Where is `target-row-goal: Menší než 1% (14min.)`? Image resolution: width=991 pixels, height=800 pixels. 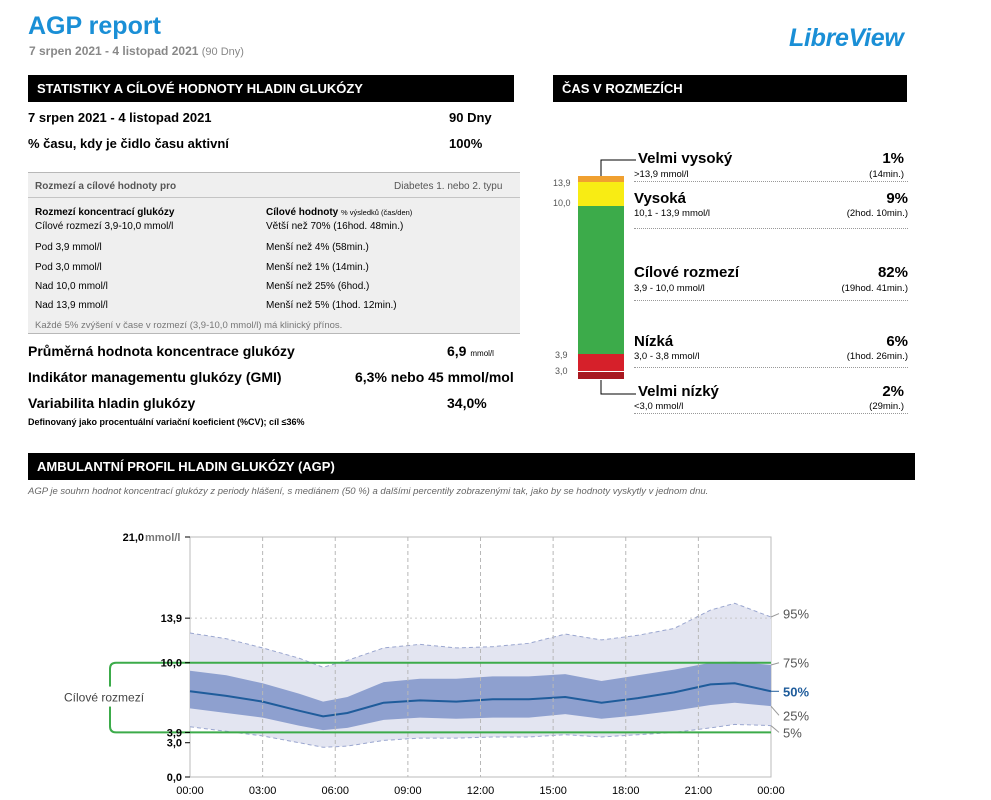 target-row-goal: Menší než 1% (14min.) is located at coordinates (317, 267).